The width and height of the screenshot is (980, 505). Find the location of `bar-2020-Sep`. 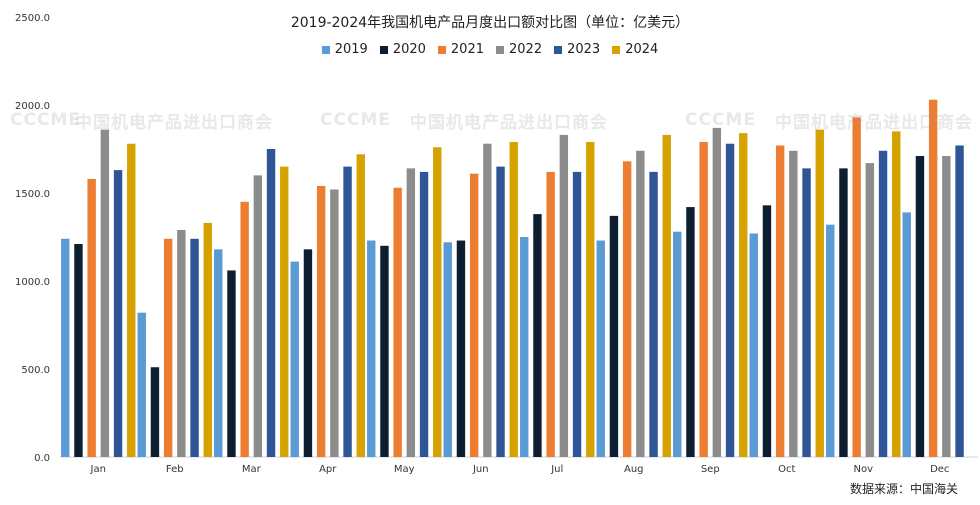

bar-2020-Sep is located at coordinates (690, 332).